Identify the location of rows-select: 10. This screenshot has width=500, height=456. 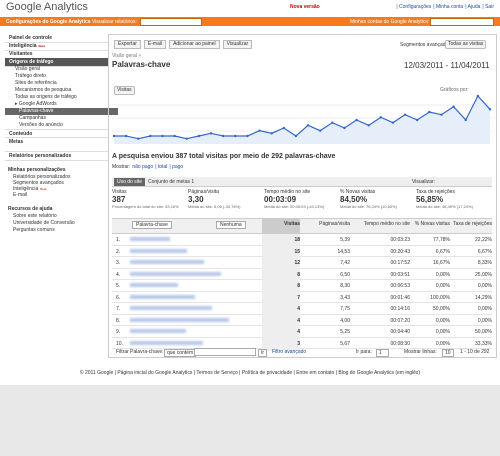
(448, 353).